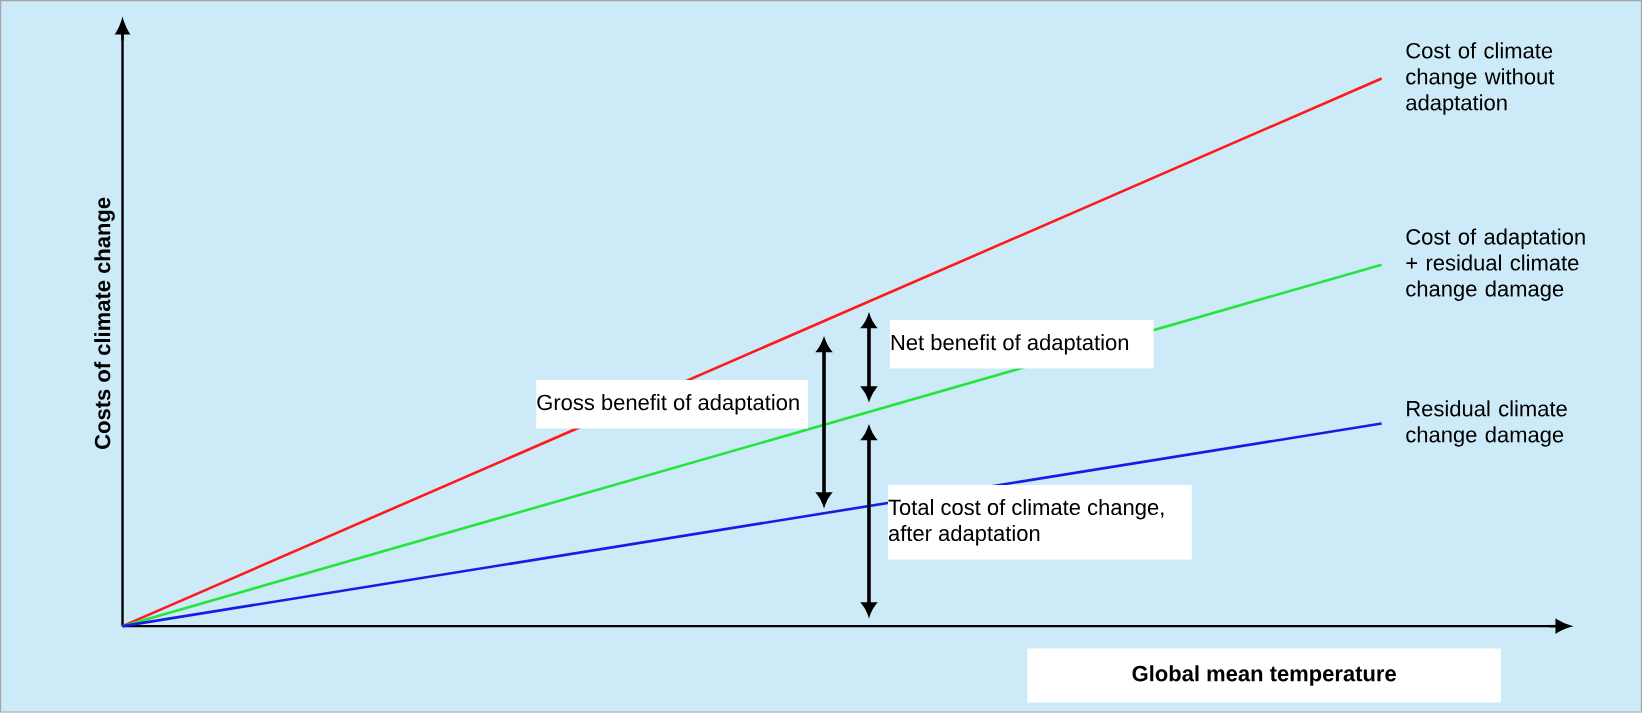 Image resolution: width=1642 pixels, height=713 pixels. What do you see at coordinates (1495, 265) in the screenshot?
I see `series-label: Cost of adaptation + residual climate change damage` at bounding box center [1495, 265].